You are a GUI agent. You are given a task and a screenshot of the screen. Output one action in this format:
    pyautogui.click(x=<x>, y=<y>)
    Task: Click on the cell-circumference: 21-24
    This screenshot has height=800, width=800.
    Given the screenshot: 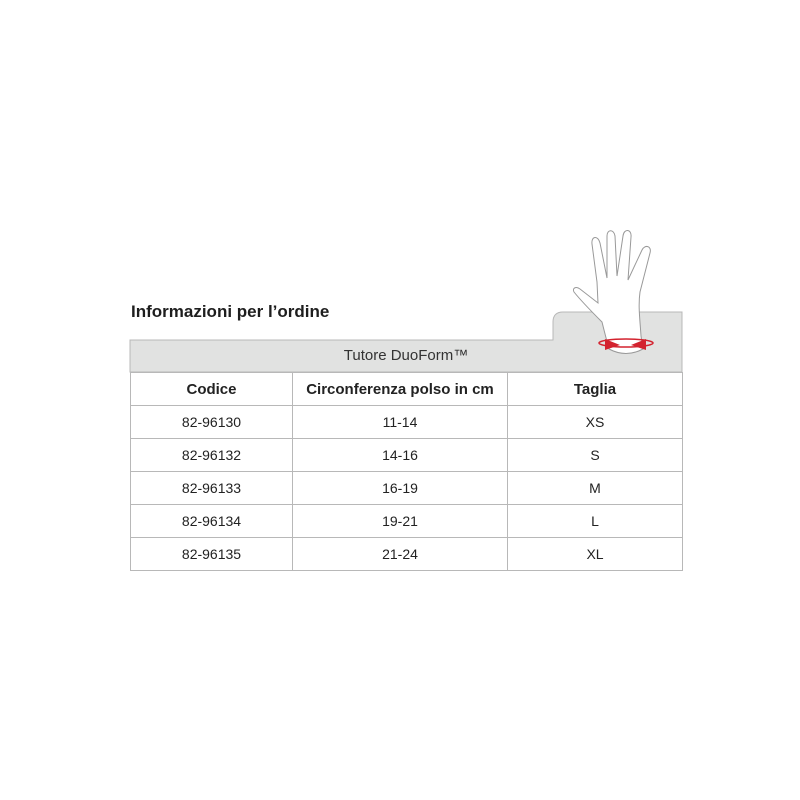 What is the action you would take?
    pyautogui.click(x=400, y=554)
    